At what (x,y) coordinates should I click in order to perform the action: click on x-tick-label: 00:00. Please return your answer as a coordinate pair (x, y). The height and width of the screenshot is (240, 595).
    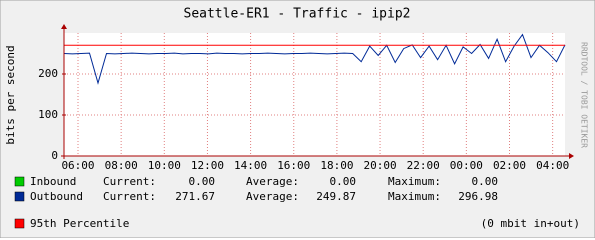
    Looking at the image, I should click on (466, 165).